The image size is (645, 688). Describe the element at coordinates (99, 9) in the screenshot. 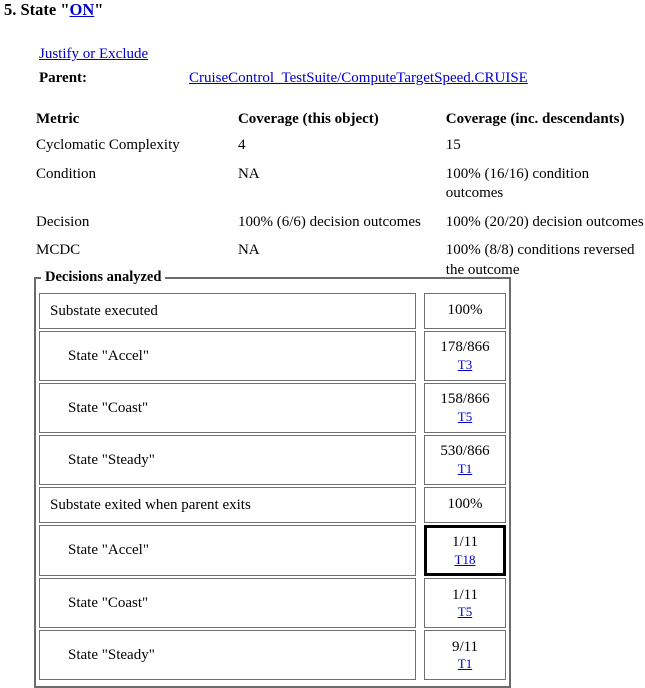

I see `page-title-suffix: "` at that location.